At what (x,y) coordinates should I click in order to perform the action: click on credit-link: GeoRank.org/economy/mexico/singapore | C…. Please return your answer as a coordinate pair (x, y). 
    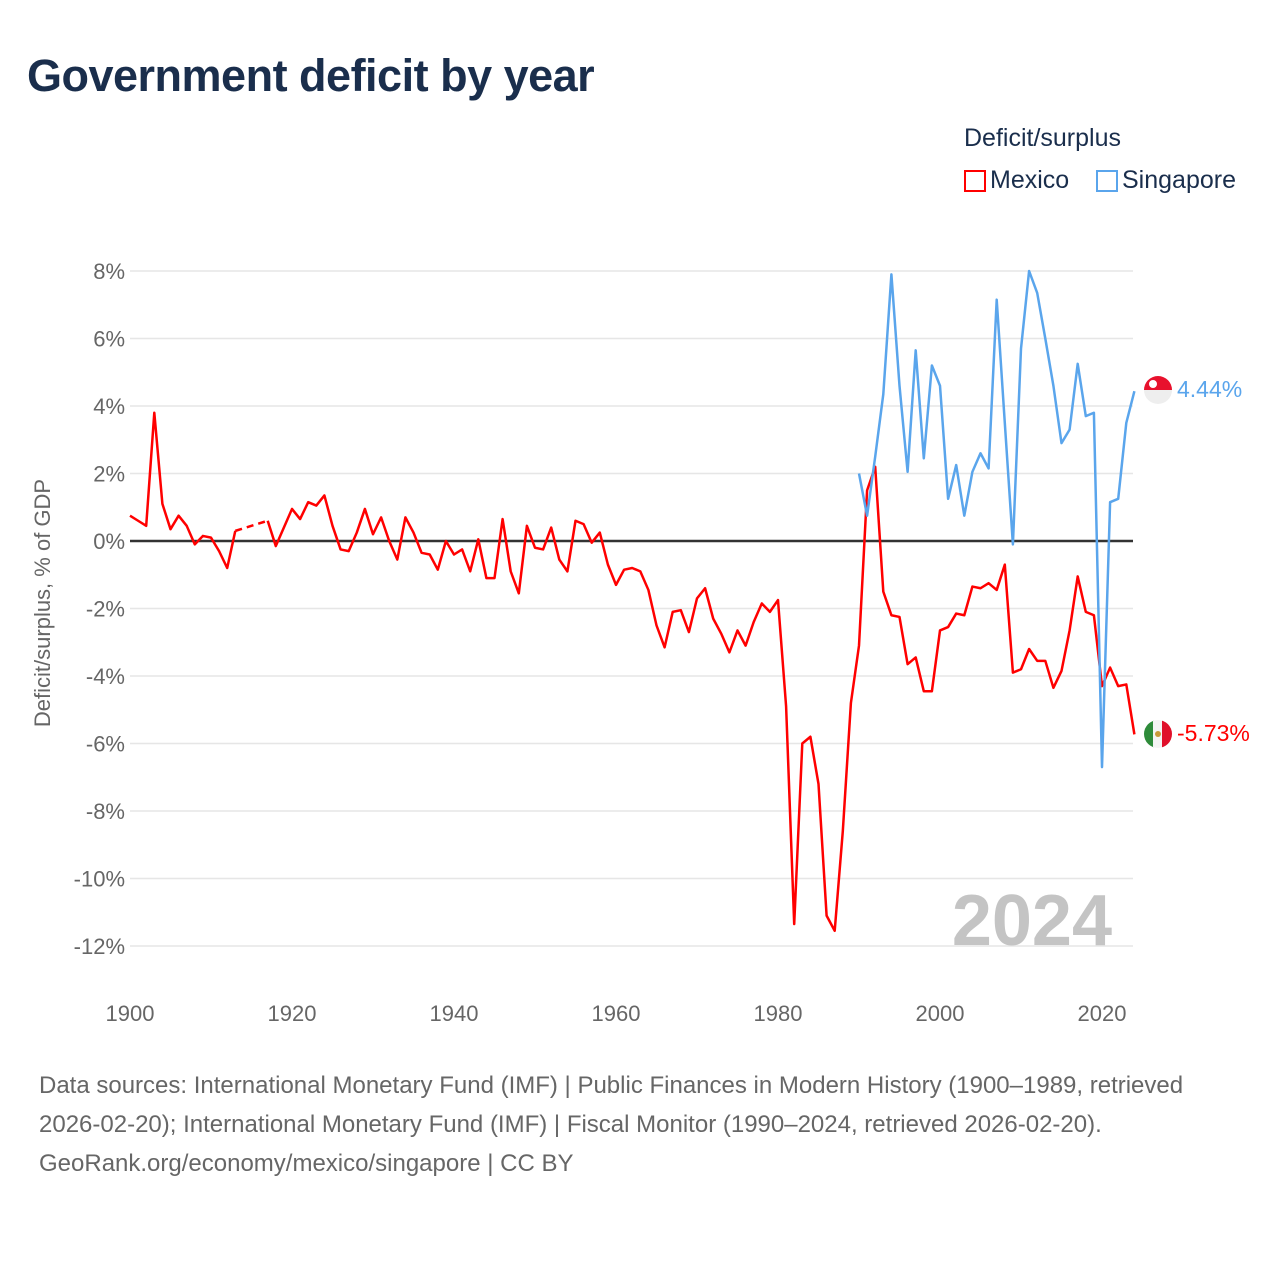
    Looking at the image, I should click on (306, 1163).